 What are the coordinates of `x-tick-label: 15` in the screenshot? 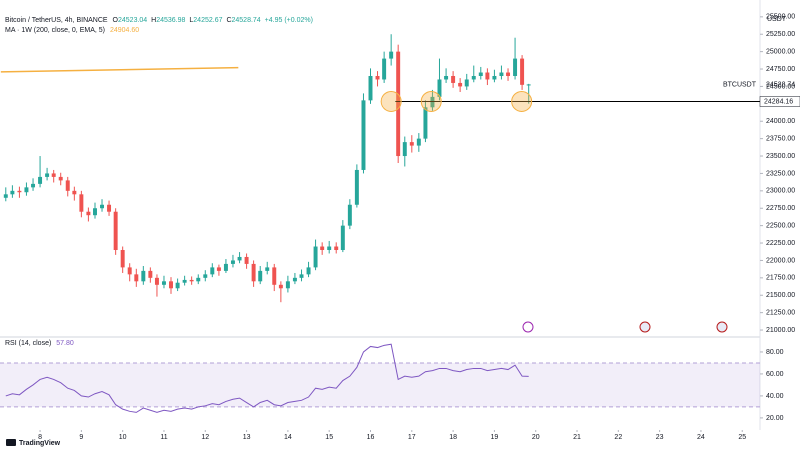 It's located at (329, 437).